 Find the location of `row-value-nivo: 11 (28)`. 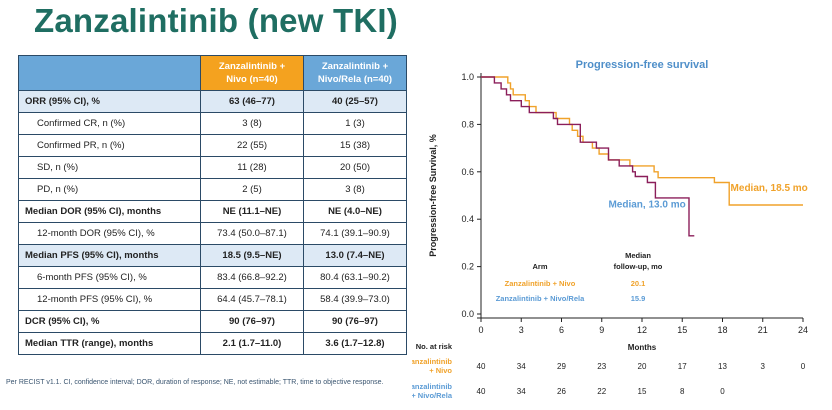

row-value-nivo: 11 (28) is located at coordinates (252, 167).